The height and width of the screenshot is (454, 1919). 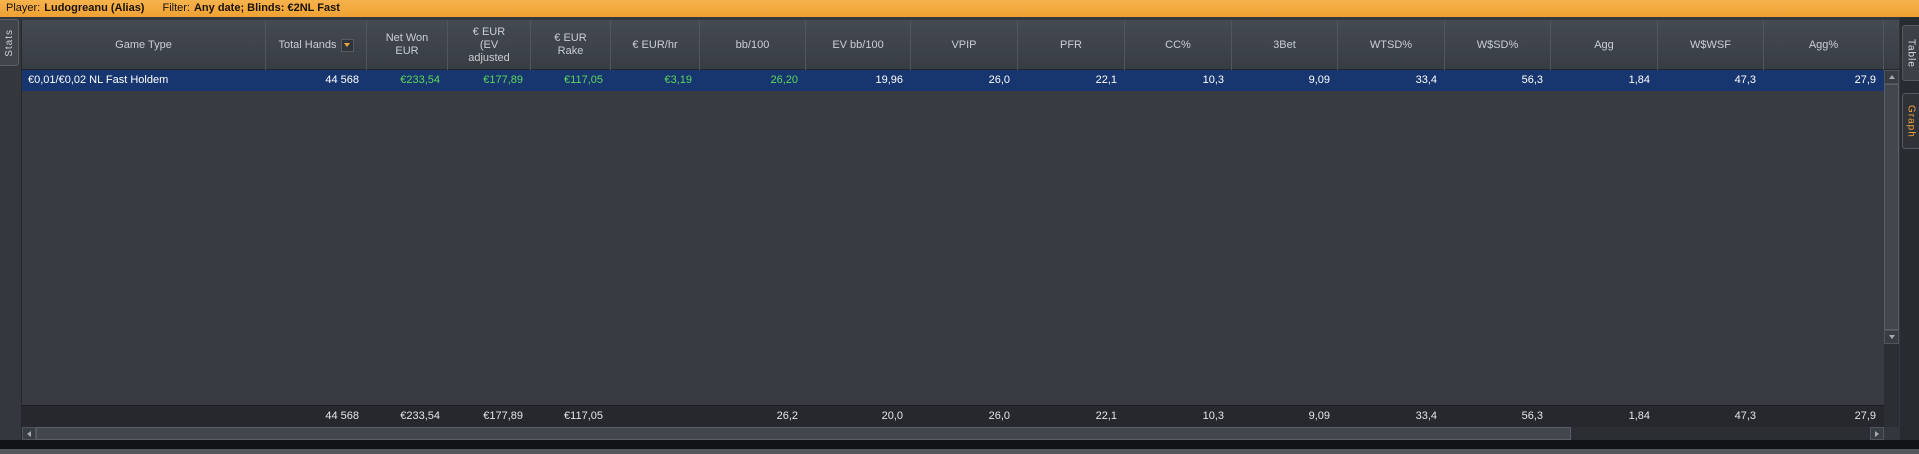 What do you see at coordinates (1639, 416) in the screenshot?
I see `summary-cell-agg: 1,84` at bounding box center [1639, 416].